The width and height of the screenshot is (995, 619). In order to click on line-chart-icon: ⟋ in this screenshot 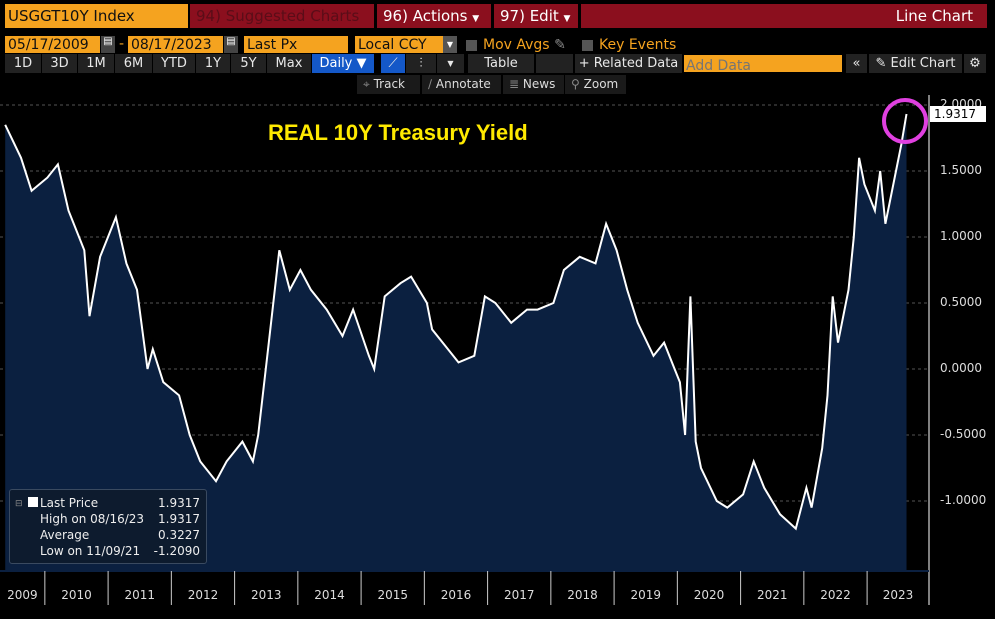, I will do `click(393, 63)`.